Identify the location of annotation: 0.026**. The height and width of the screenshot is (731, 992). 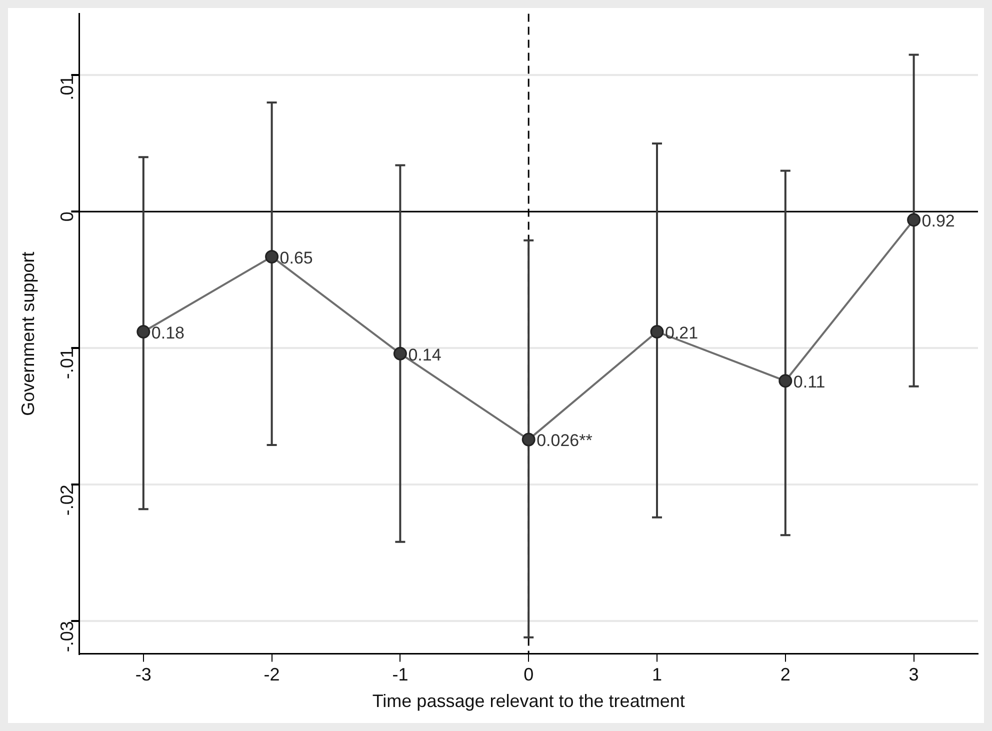
(564, 440).